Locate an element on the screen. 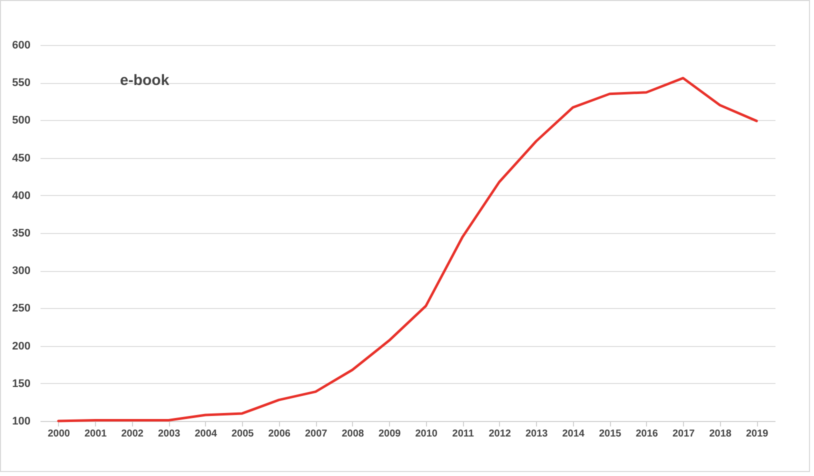 Image resolution: width=814 pixels, height=476 pixels. x-tick-label: 2010 is located at coordinates (426, 434).